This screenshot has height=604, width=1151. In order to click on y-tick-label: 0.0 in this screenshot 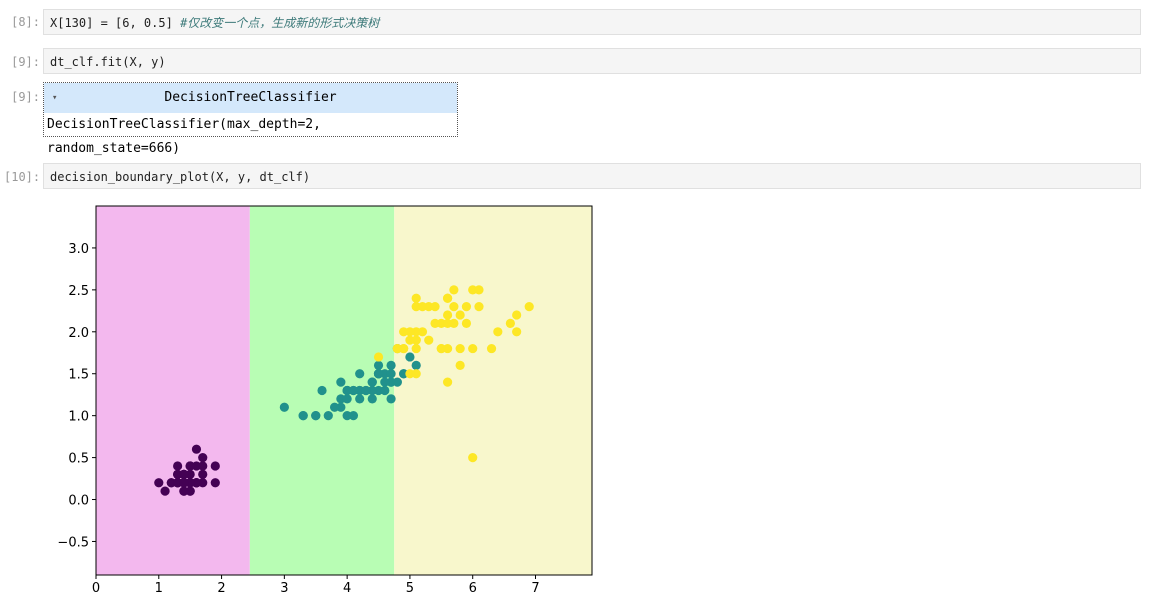, I will do `click(78, 501)`.